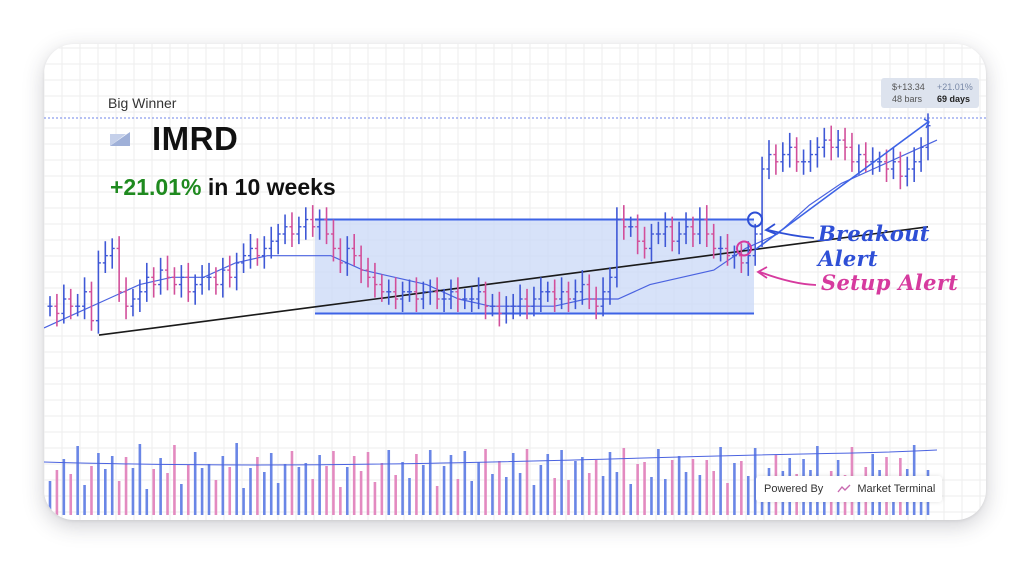 The height and width of the screenshot is (565, 1030). What do you see at coordinates (842, 185) in the screenshot?
I see `trend-channel-line` at bounding box center [842, 185].